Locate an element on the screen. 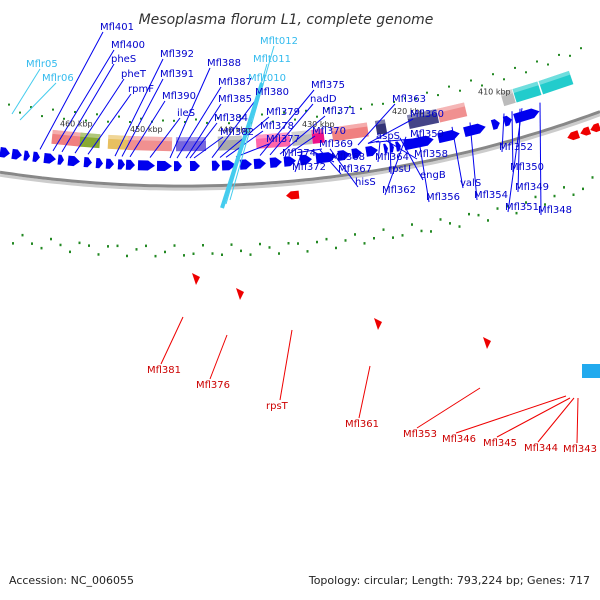 The width and height of the screenshot is (600, 600). forward-gene-label: Mfl382 is located at coordinates (237, 132).